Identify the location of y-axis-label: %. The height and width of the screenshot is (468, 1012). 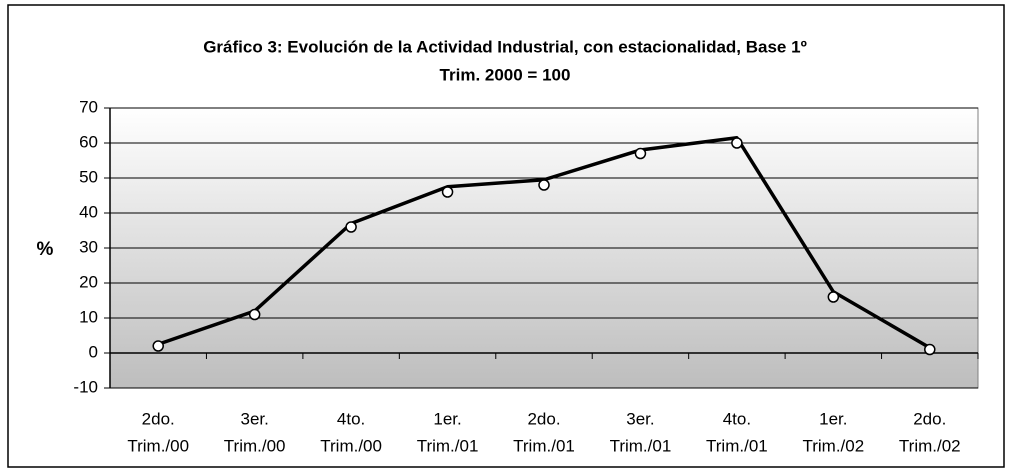
(45, 249).